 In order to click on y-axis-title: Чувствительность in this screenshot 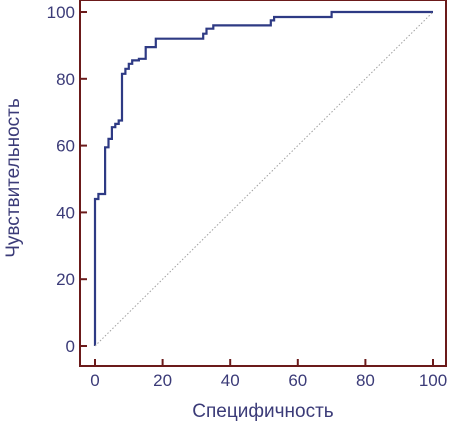, I will do `click(13, 178)`.